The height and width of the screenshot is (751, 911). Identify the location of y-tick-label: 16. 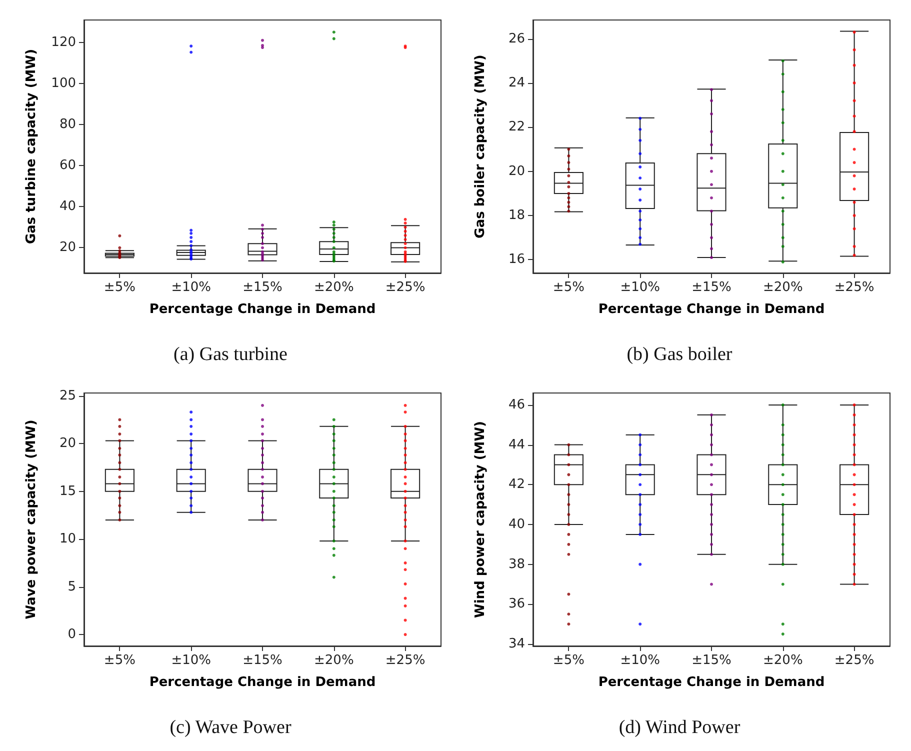
(516, 260).